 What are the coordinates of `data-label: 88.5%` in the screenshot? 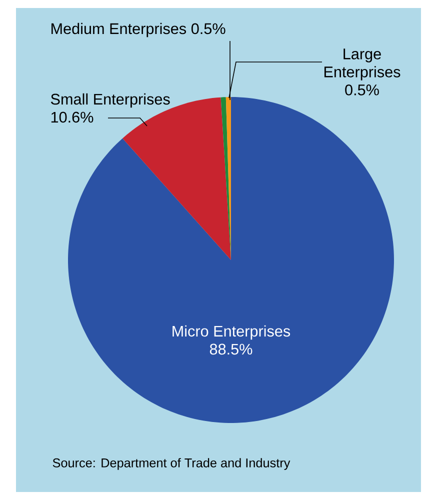 It's located at (231, 349).